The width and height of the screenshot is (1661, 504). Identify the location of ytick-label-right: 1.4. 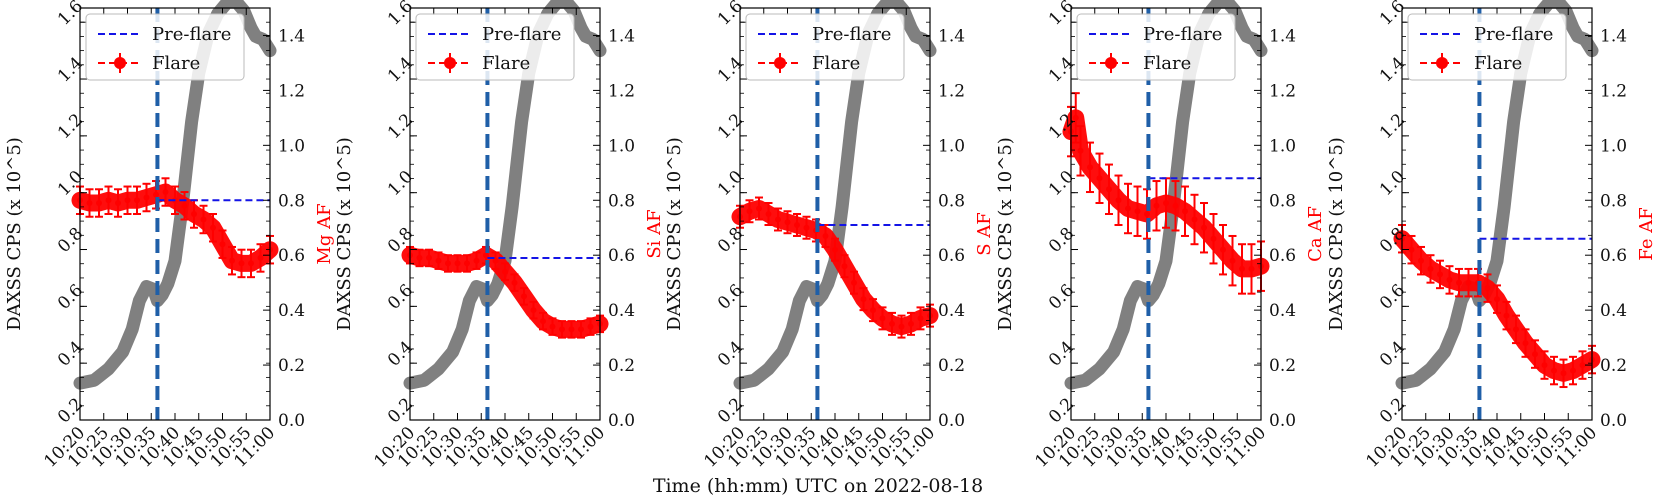
(1282, 36).